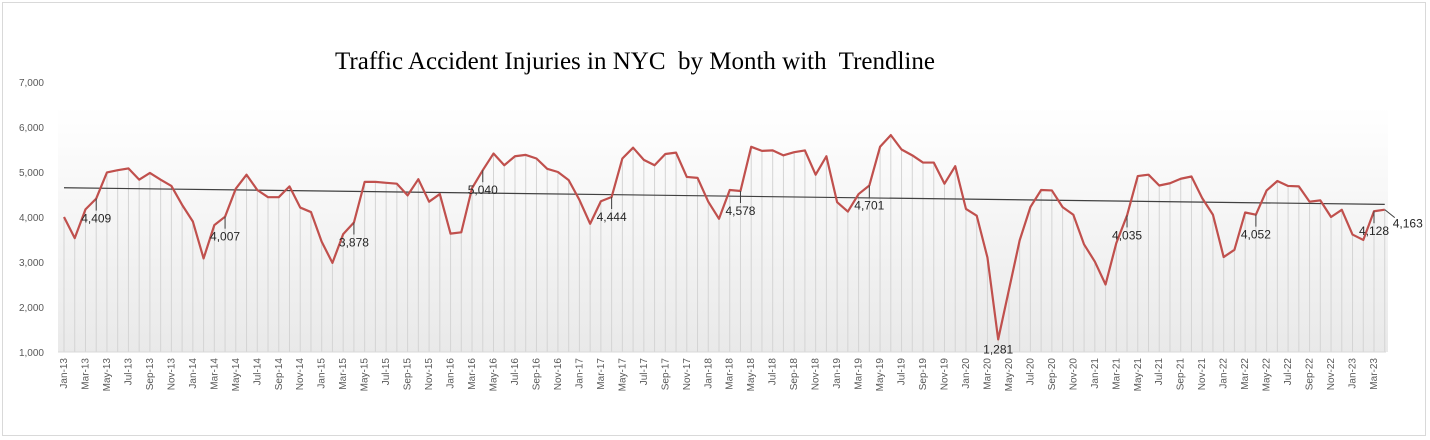 The image size is (1430, 440). What do you see at coordinates (902, 372) in the screenshot?
I see `x-tick-label: Jul-19` at bounding box center [902, 372].